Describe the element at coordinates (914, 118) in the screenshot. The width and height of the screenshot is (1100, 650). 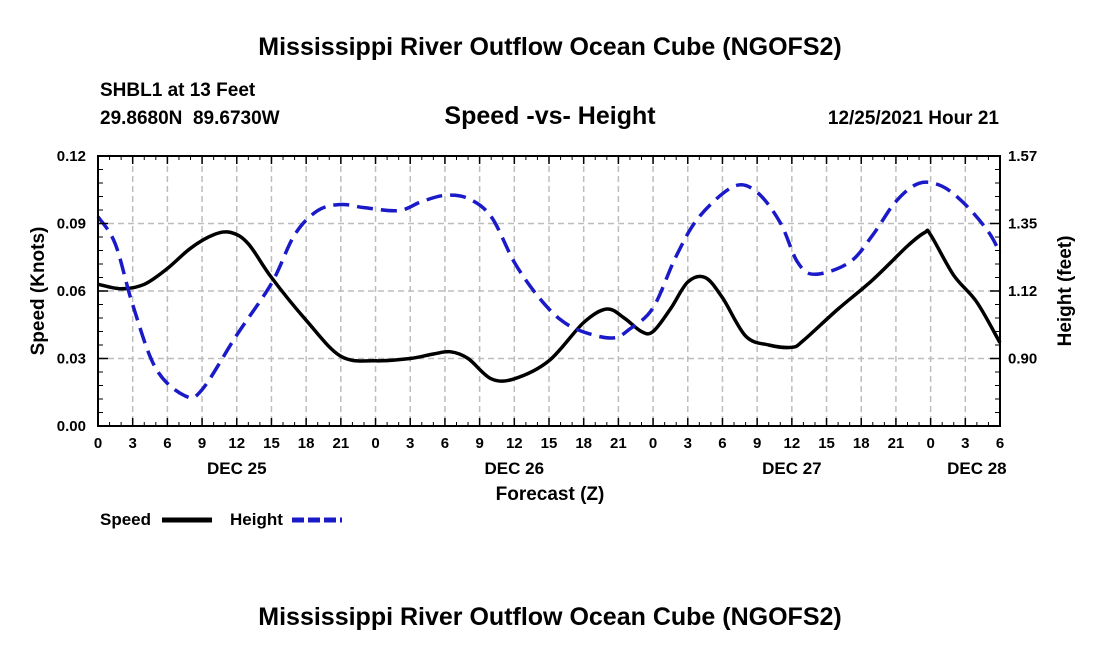
I see `forecast-datetime: 12/25/2021 Hour 21` at that location.